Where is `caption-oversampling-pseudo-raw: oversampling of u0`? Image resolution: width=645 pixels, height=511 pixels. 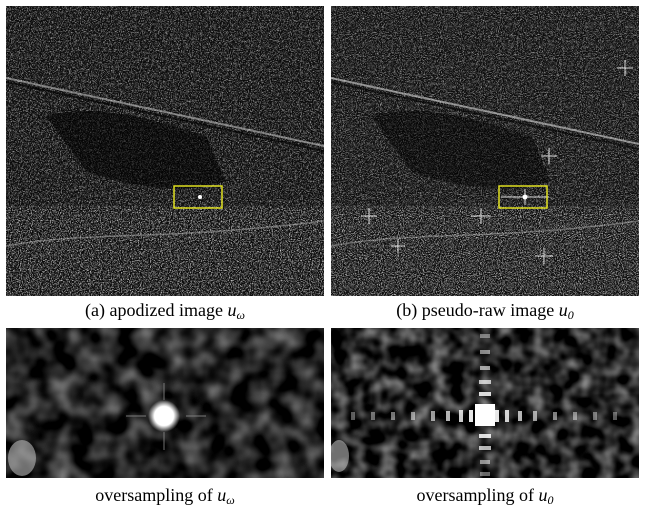 caption-oversampling-pseudo-raw: oversampling of u0 is located at coordinates (485, 496).